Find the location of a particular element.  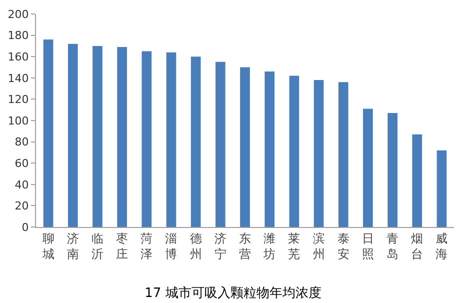

x-tick-label: 日照 is located at coordinates (368, 246).